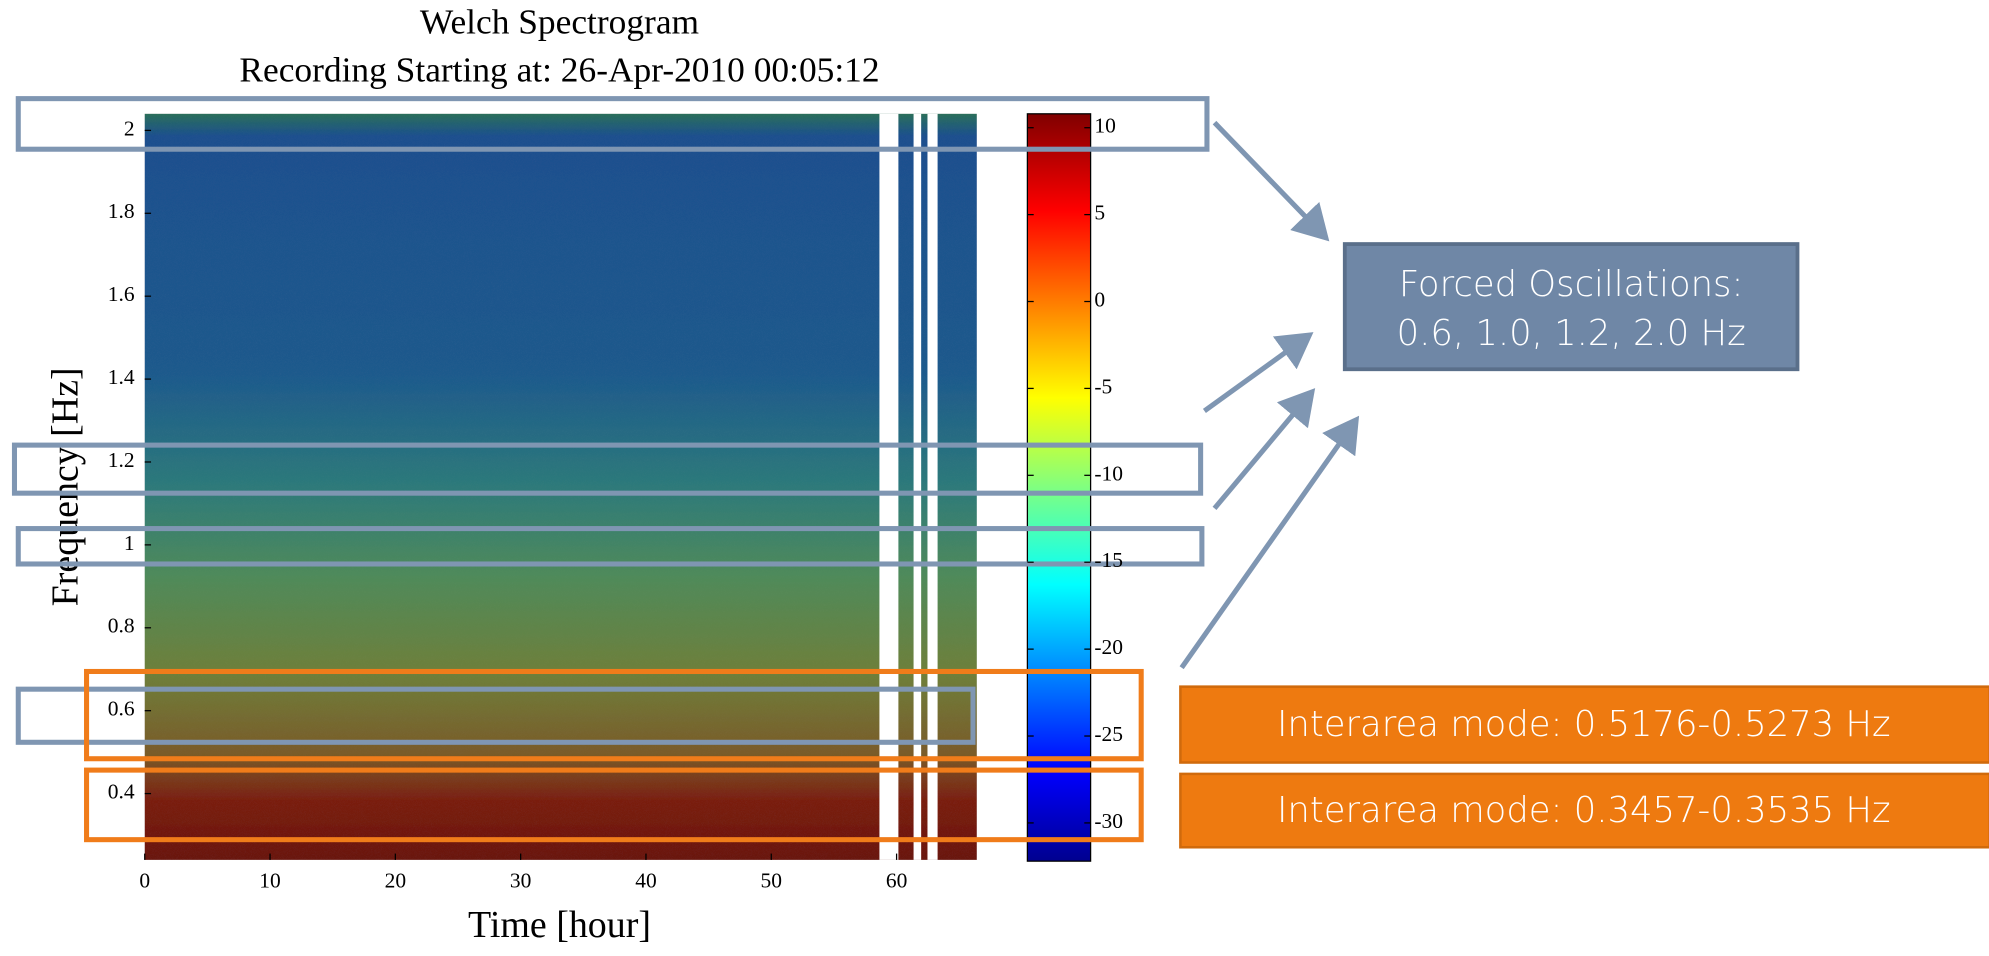 The width and height of the screenshot is (1989, 956). Describe the element at coordinates (520, 881) in the screenshot. I see `x-tick-label: 30` at that location.